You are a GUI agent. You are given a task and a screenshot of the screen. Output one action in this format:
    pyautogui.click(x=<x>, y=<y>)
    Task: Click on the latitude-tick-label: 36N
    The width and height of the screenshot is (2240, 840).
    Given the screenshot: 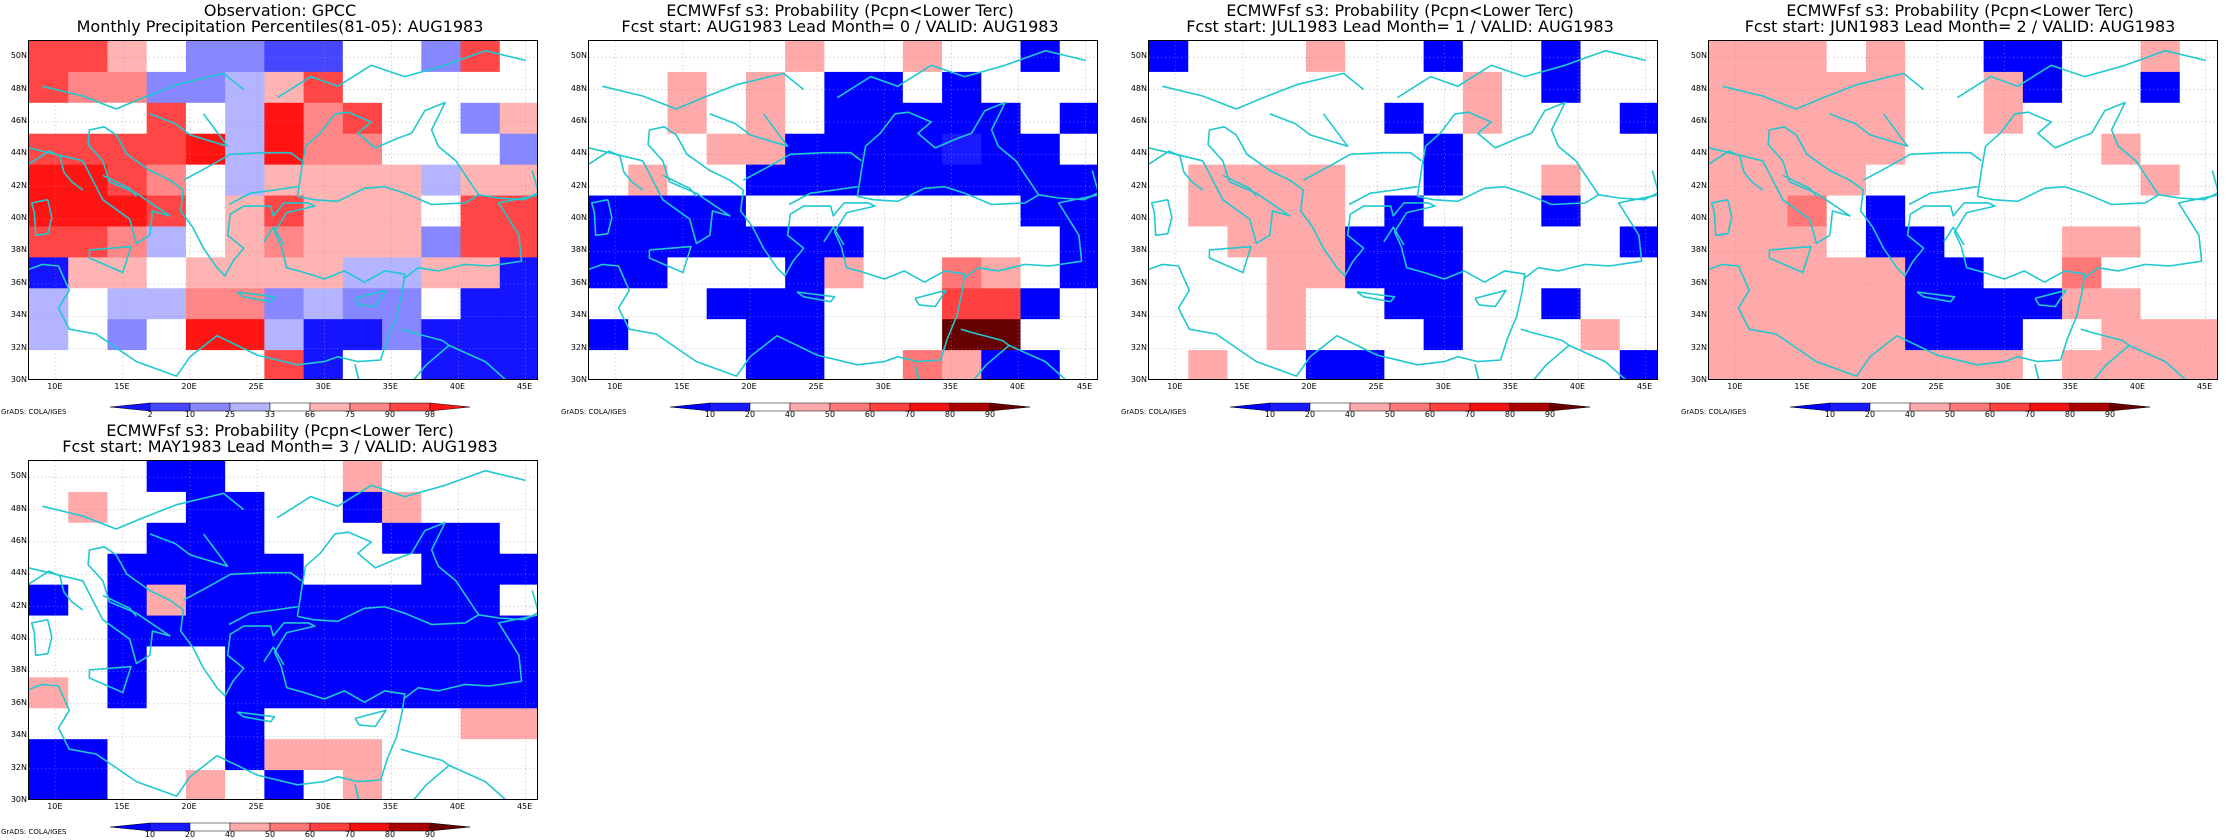 What is the action you would take?
    pyautogui.click(x=1138, y=282)
    